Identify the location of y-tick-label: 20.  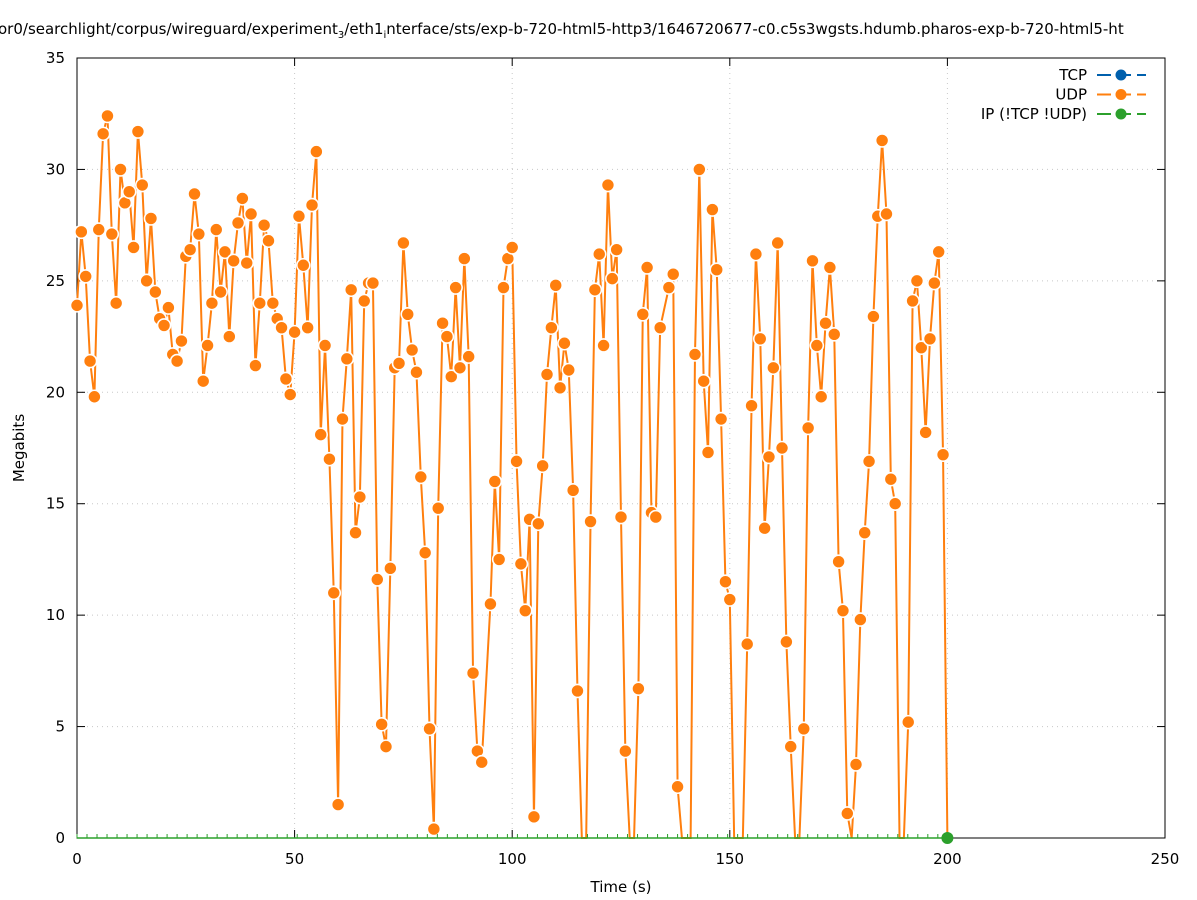
(55, 392).